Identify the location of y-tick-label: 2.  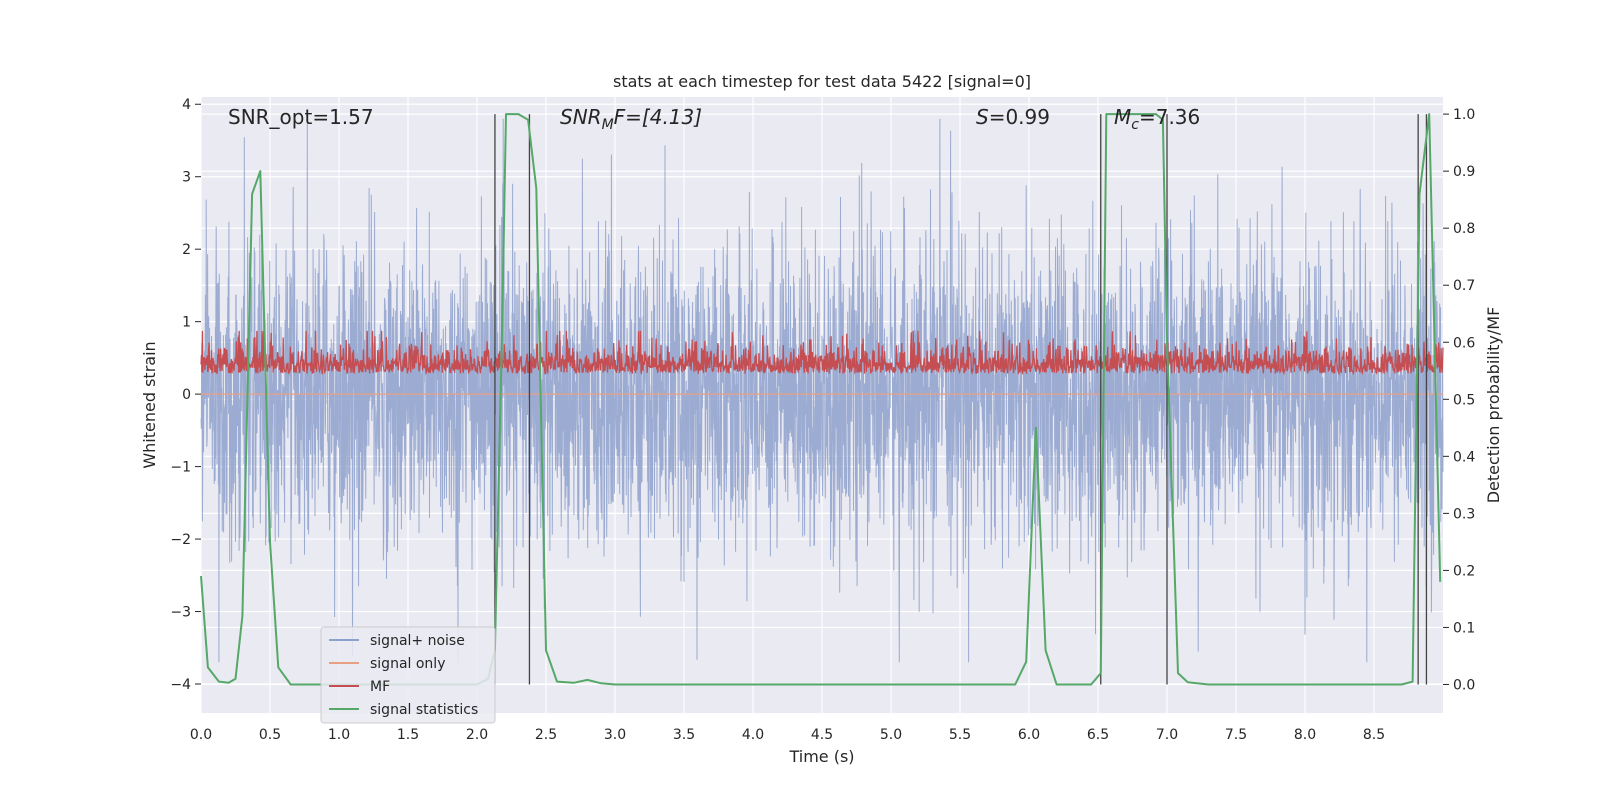
(186, 250).